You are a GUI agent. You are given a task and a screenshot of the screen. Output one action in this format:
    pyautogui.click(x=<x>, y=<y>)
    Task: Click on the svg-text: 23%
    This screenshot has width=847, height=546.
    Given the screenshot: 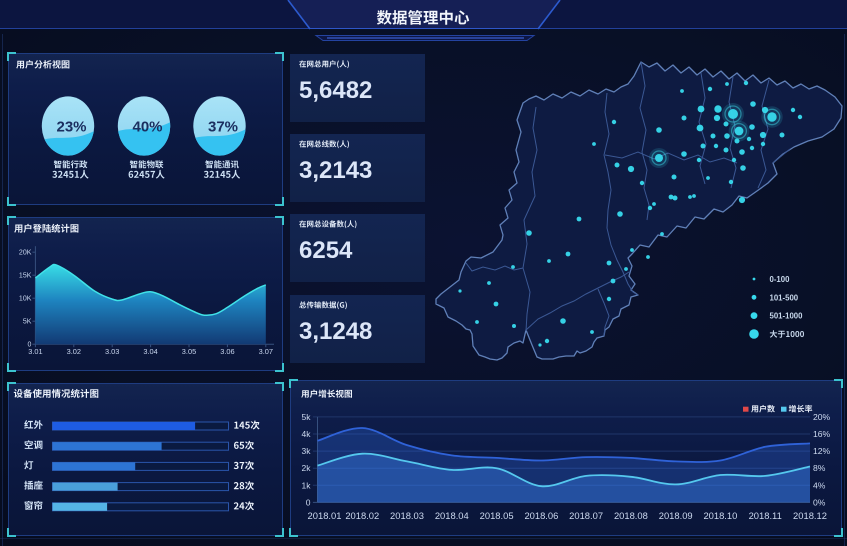 What is the action you would take?
    pyautogui.click(x=71, y=127)
    